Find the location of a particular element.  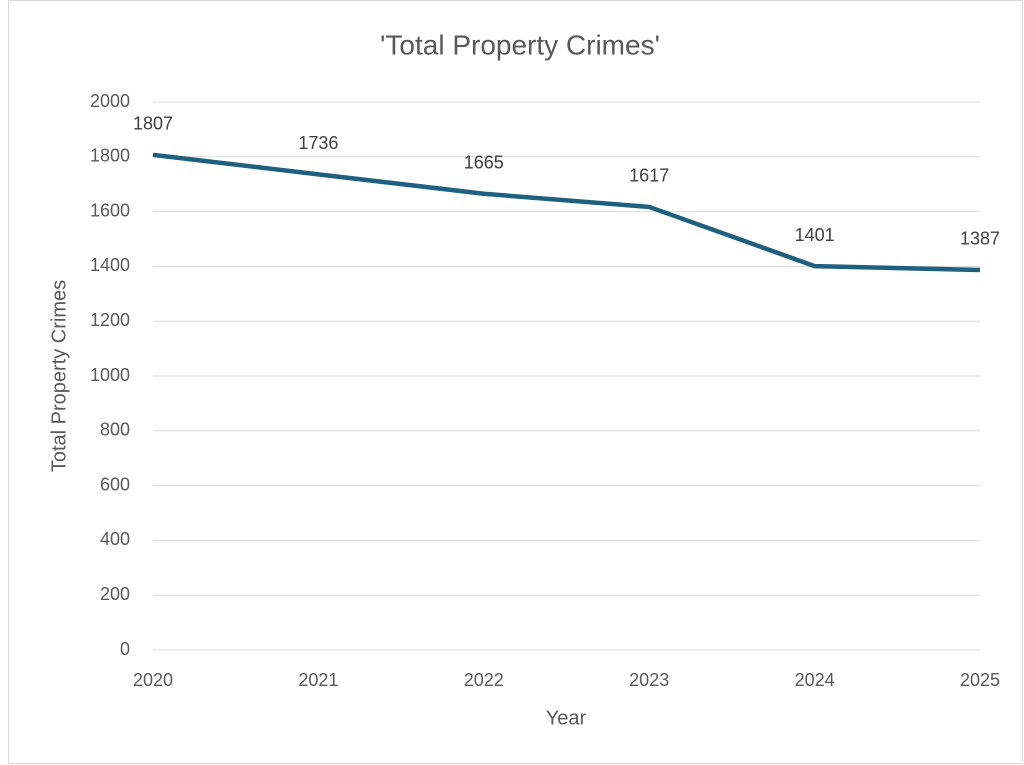

y-axis-label: Total Property Crimes is located at coordinates (59, 376).